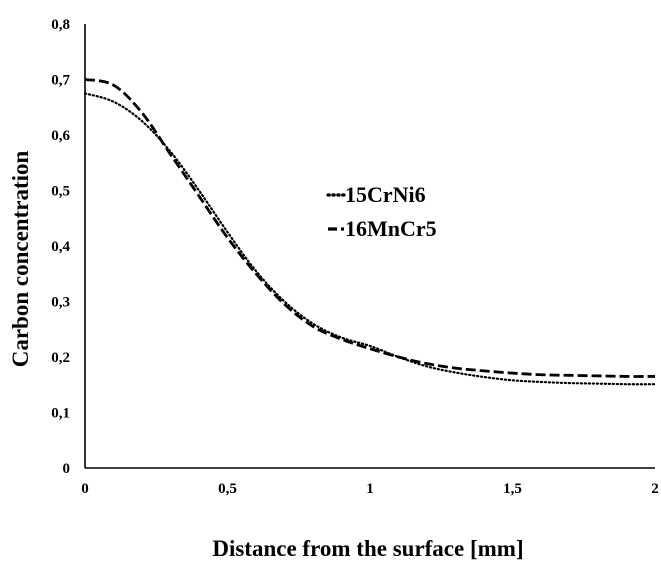 The height and width of the screenshot is (575, 661). I want to click on y-tick-labels: 0 0,1 0,2 0,3 0,4 0,5 0,6 0,7 0,8, so click(60, 247).